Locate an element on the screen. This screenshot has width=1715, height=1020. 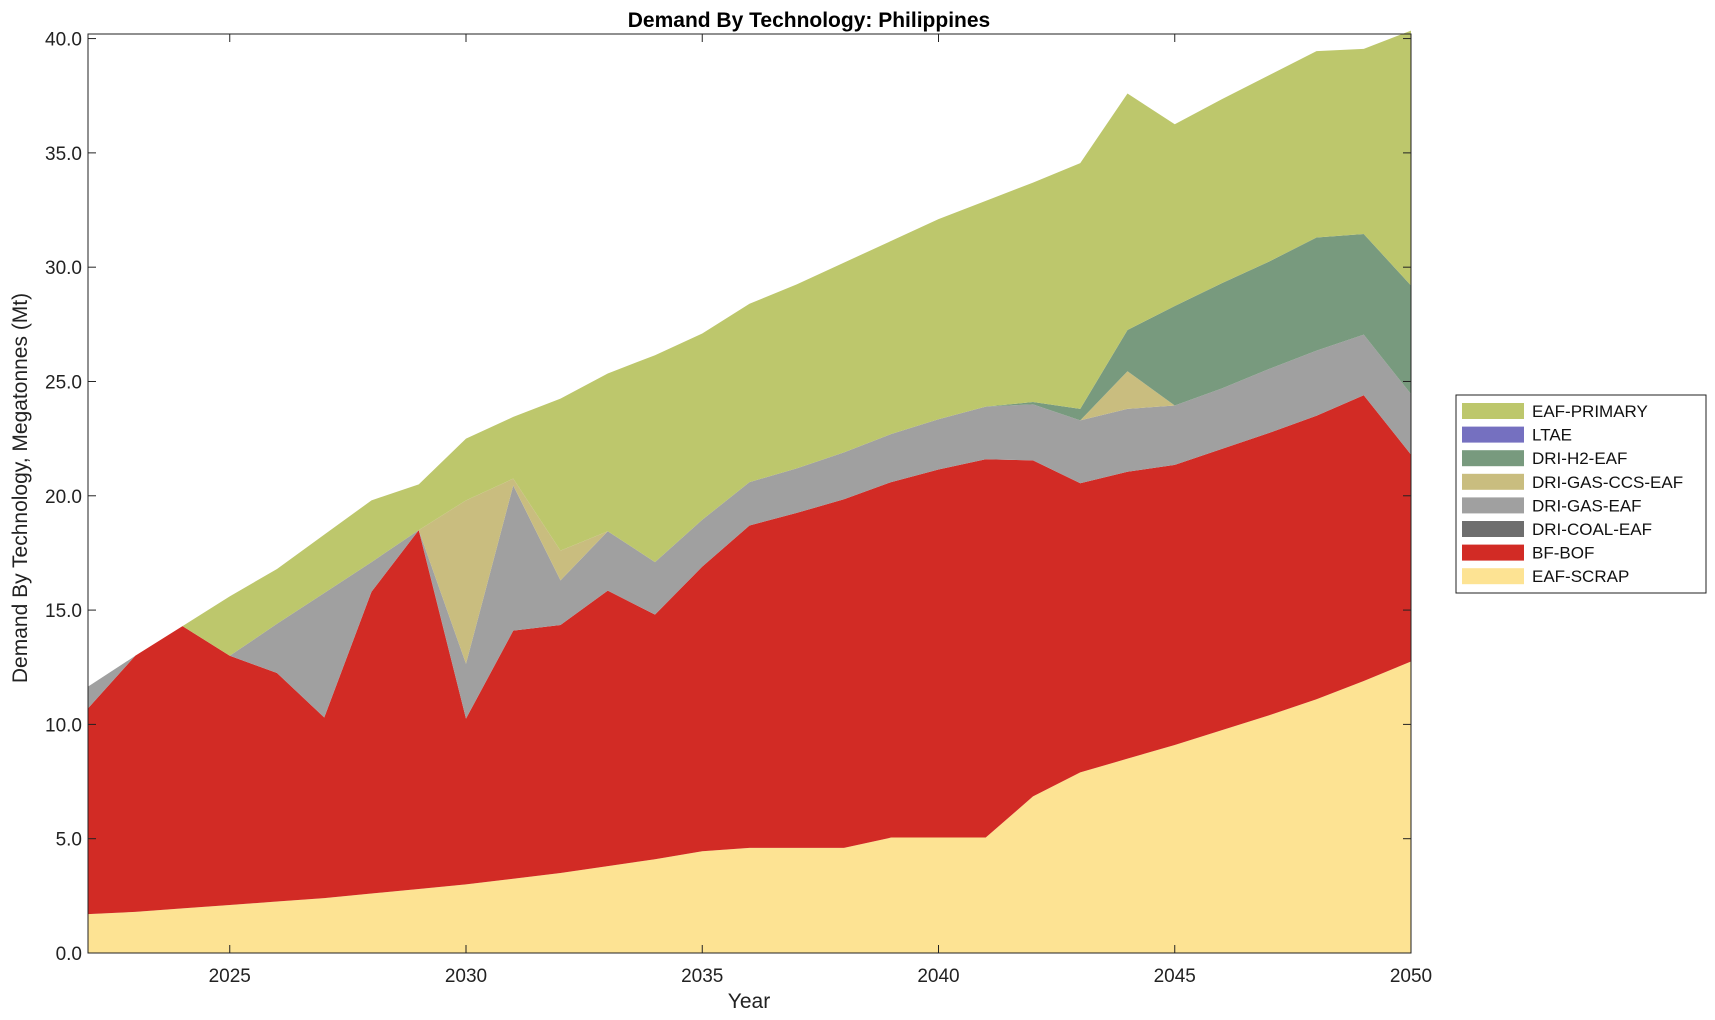
y-tick-label: 10.0 is located at coordinates (63, 725).